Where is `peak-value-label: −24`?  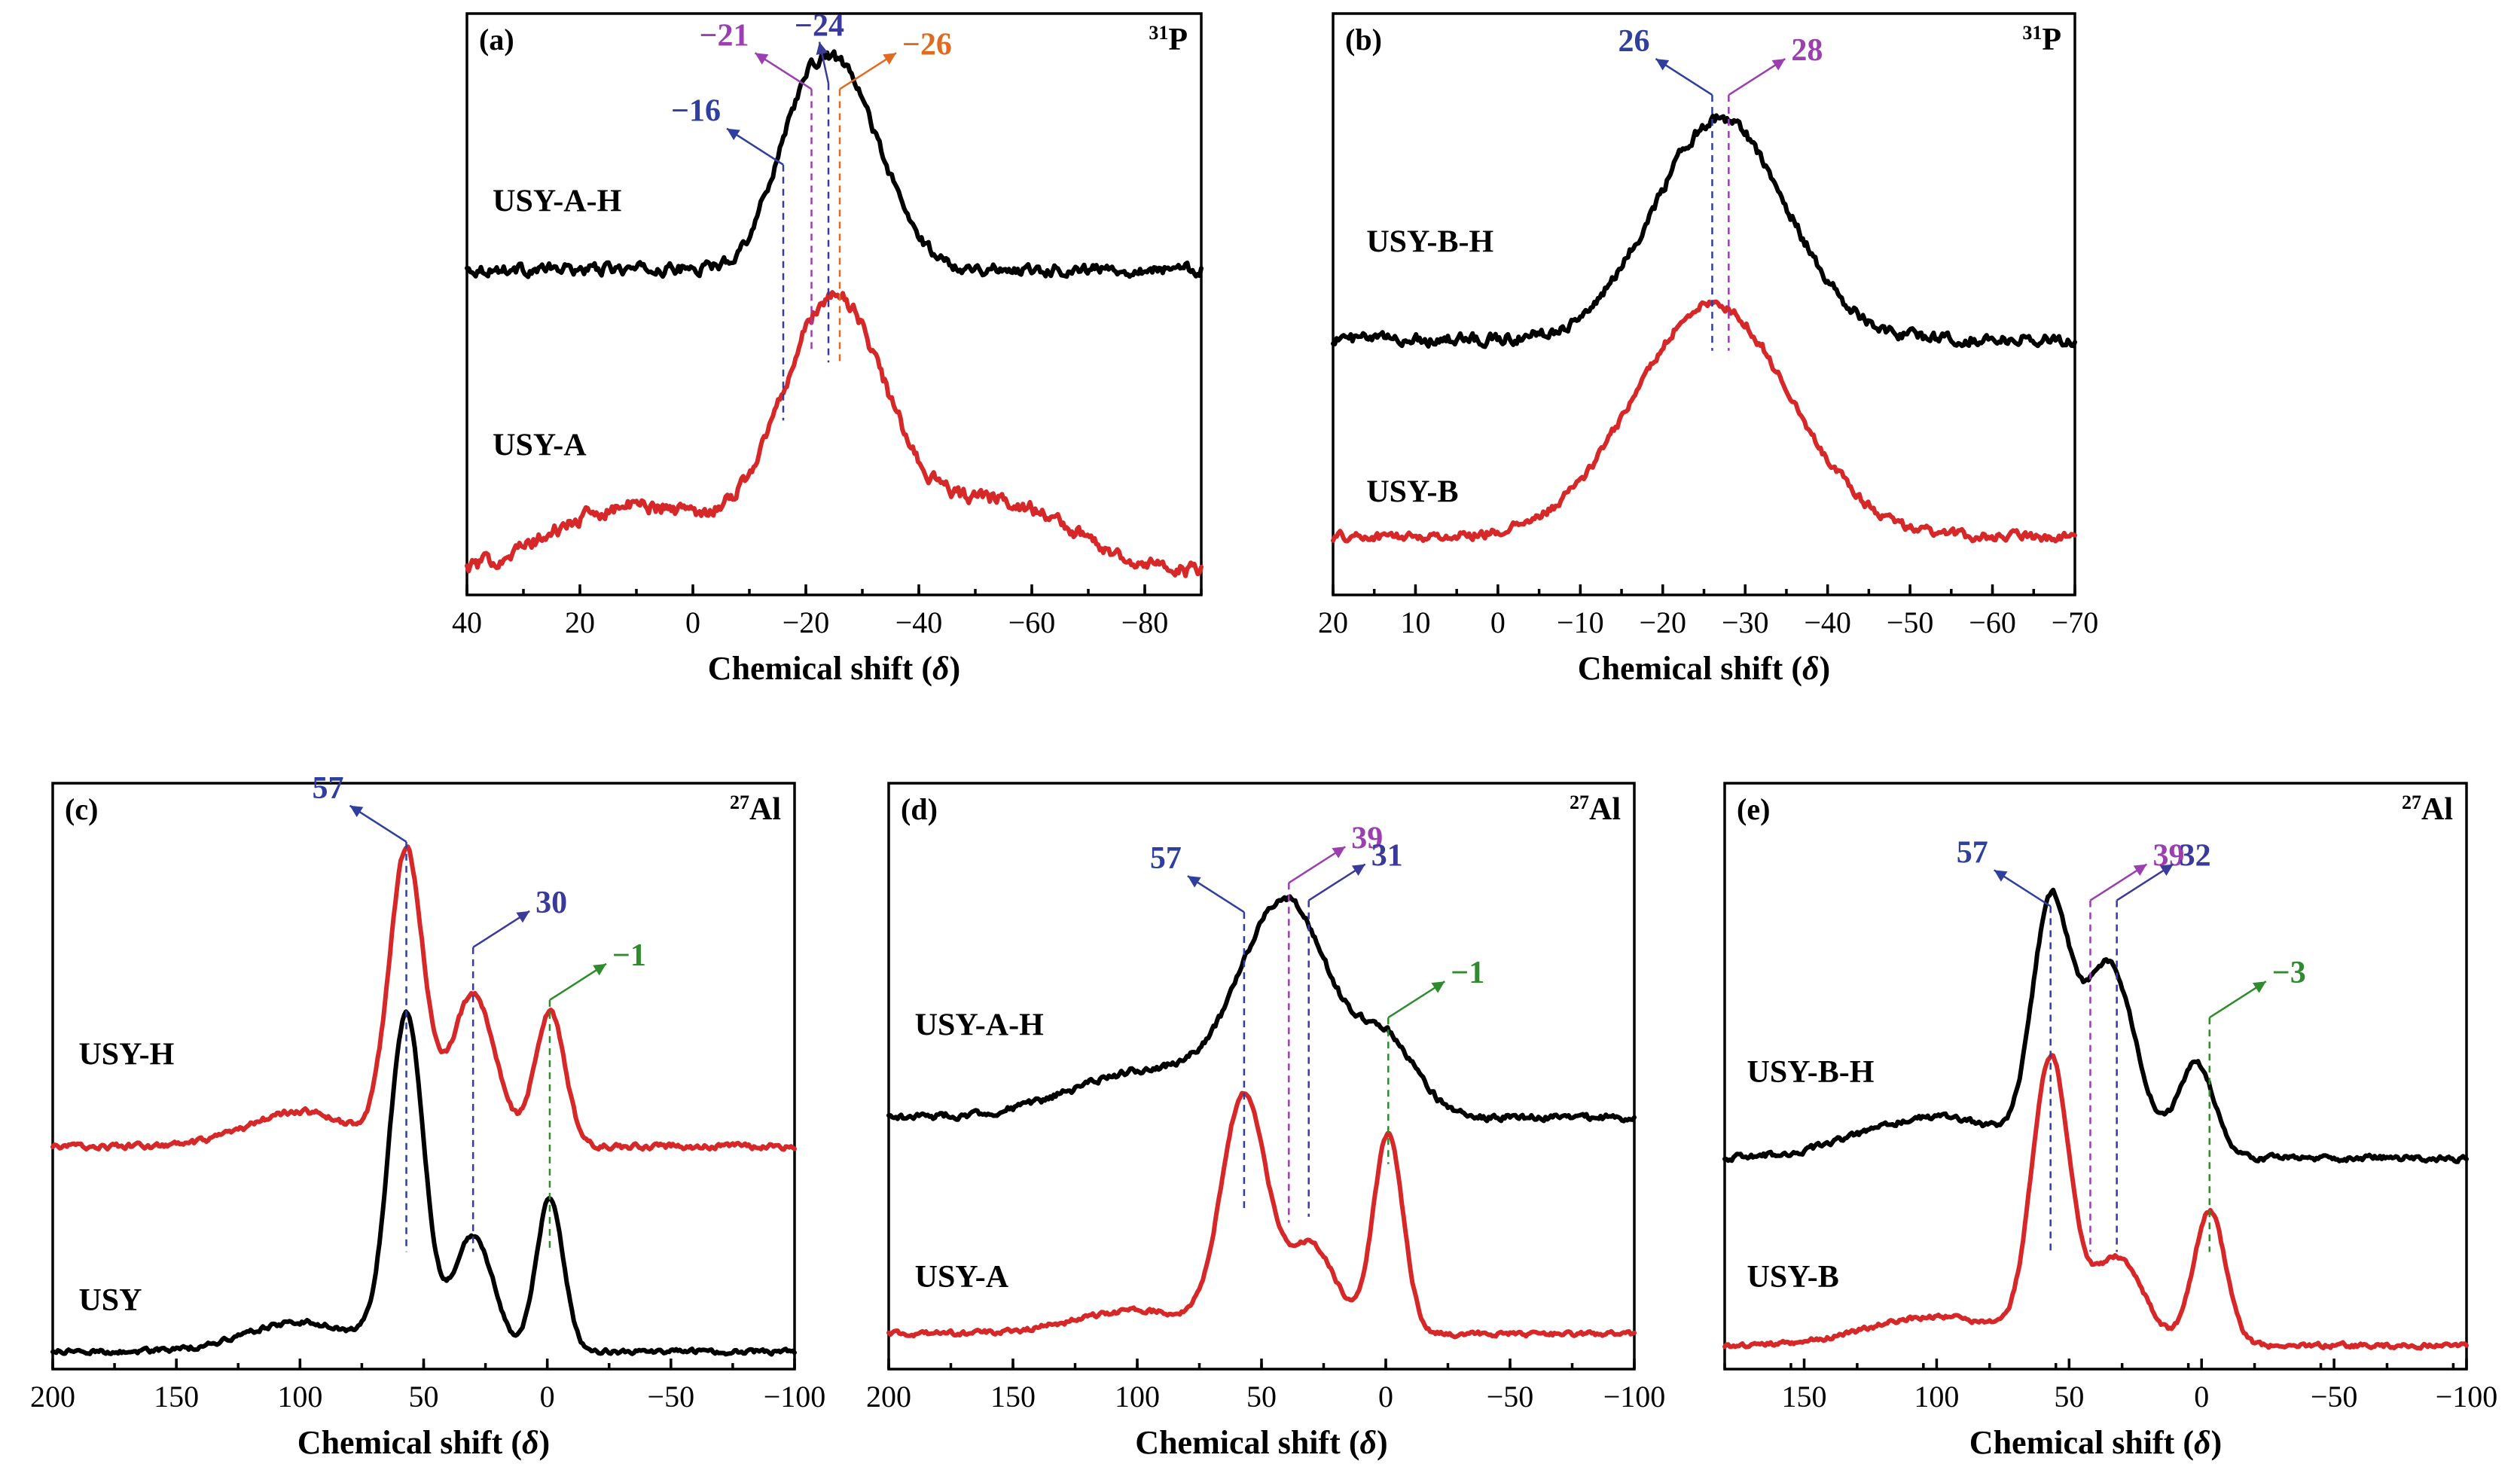
peak-value-label: −24 is located at coordinates (819, 26).